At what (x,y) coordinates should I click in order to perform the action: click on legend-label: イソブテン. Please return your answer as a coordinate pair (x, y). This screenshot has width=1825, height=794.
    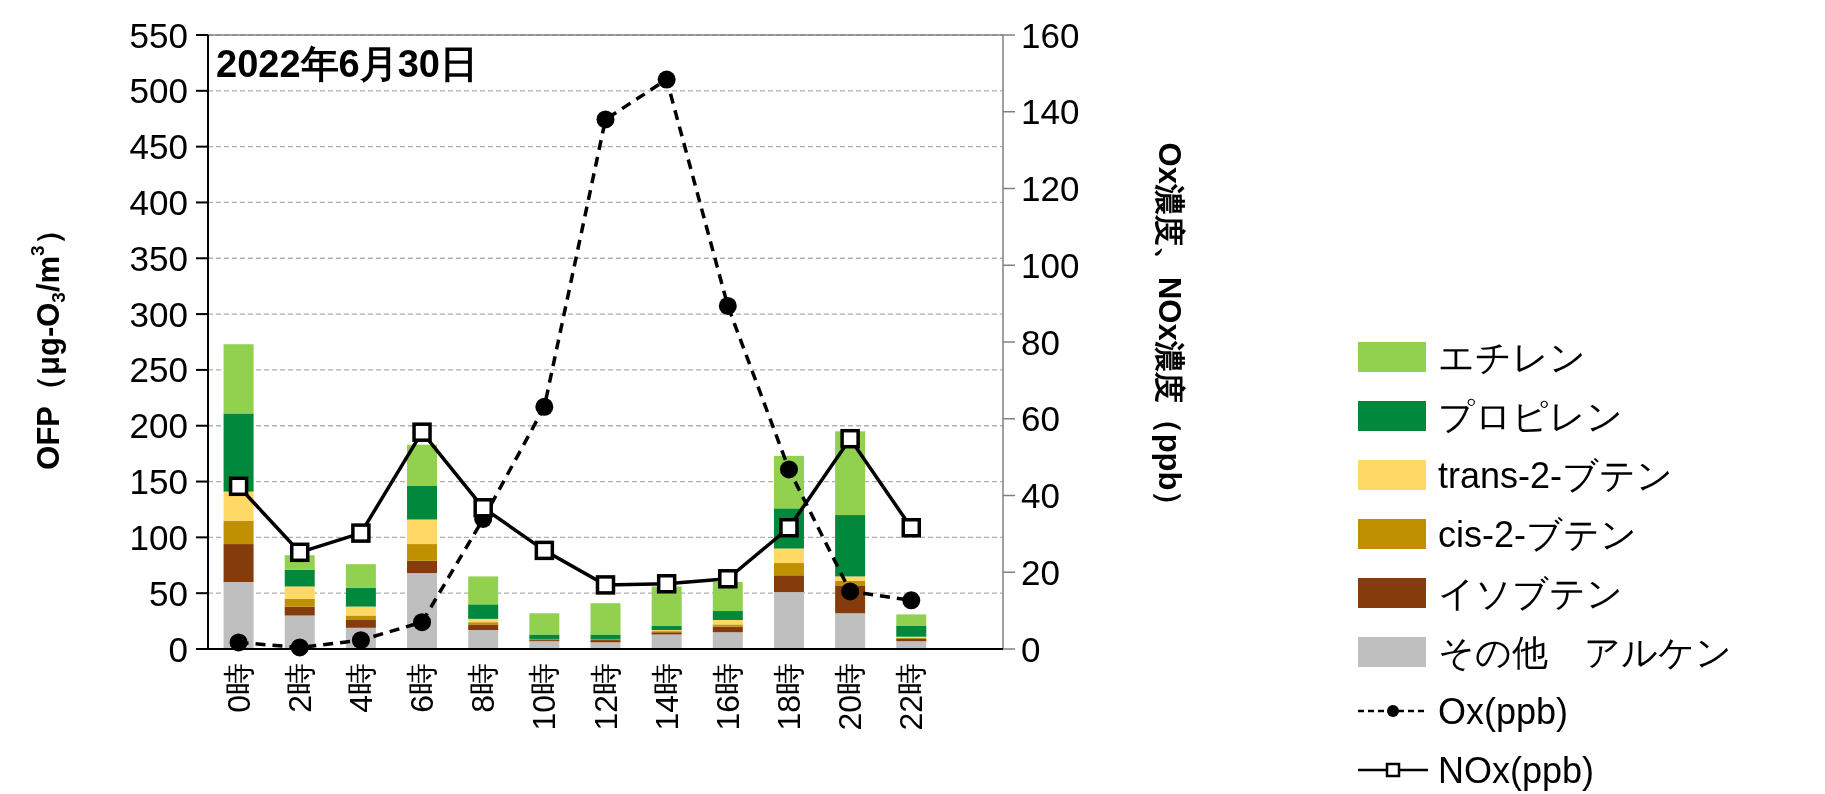
    Looking at the image, I should click on (1530, 593).